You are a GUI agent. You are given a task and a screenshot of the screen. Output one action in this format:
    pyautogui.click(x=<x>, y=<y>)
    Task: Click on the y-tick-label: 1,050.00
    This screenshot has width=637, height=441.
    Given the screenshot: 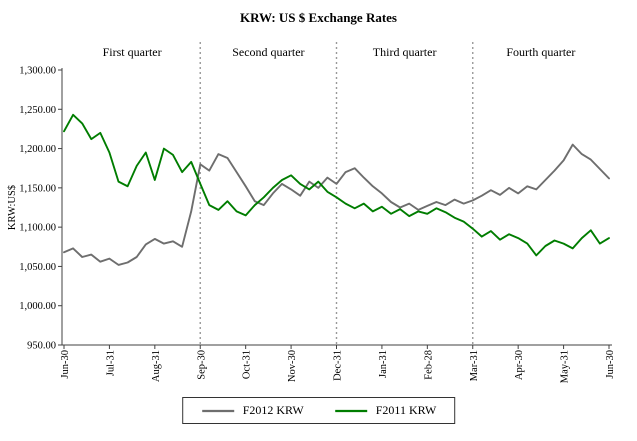 What is the action you would take?
    pyautogui.click(x=37, y=267)
    